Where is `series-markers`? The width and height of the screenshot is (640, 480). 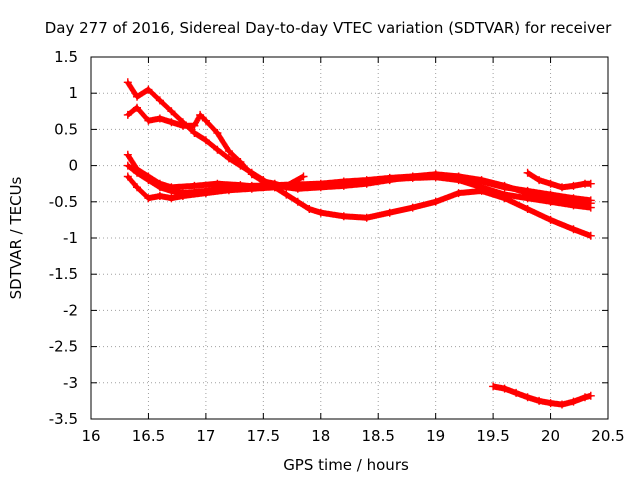
series-markers is located at coordinates (542, 395).